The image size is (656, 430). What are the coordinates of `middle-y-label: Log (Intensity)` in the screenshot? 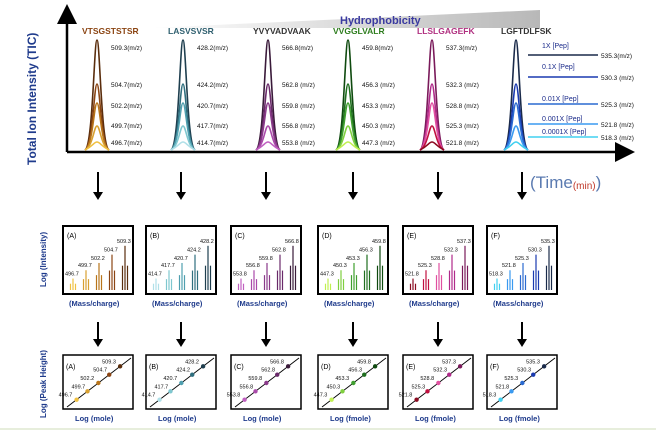 It's located at (43, 259).